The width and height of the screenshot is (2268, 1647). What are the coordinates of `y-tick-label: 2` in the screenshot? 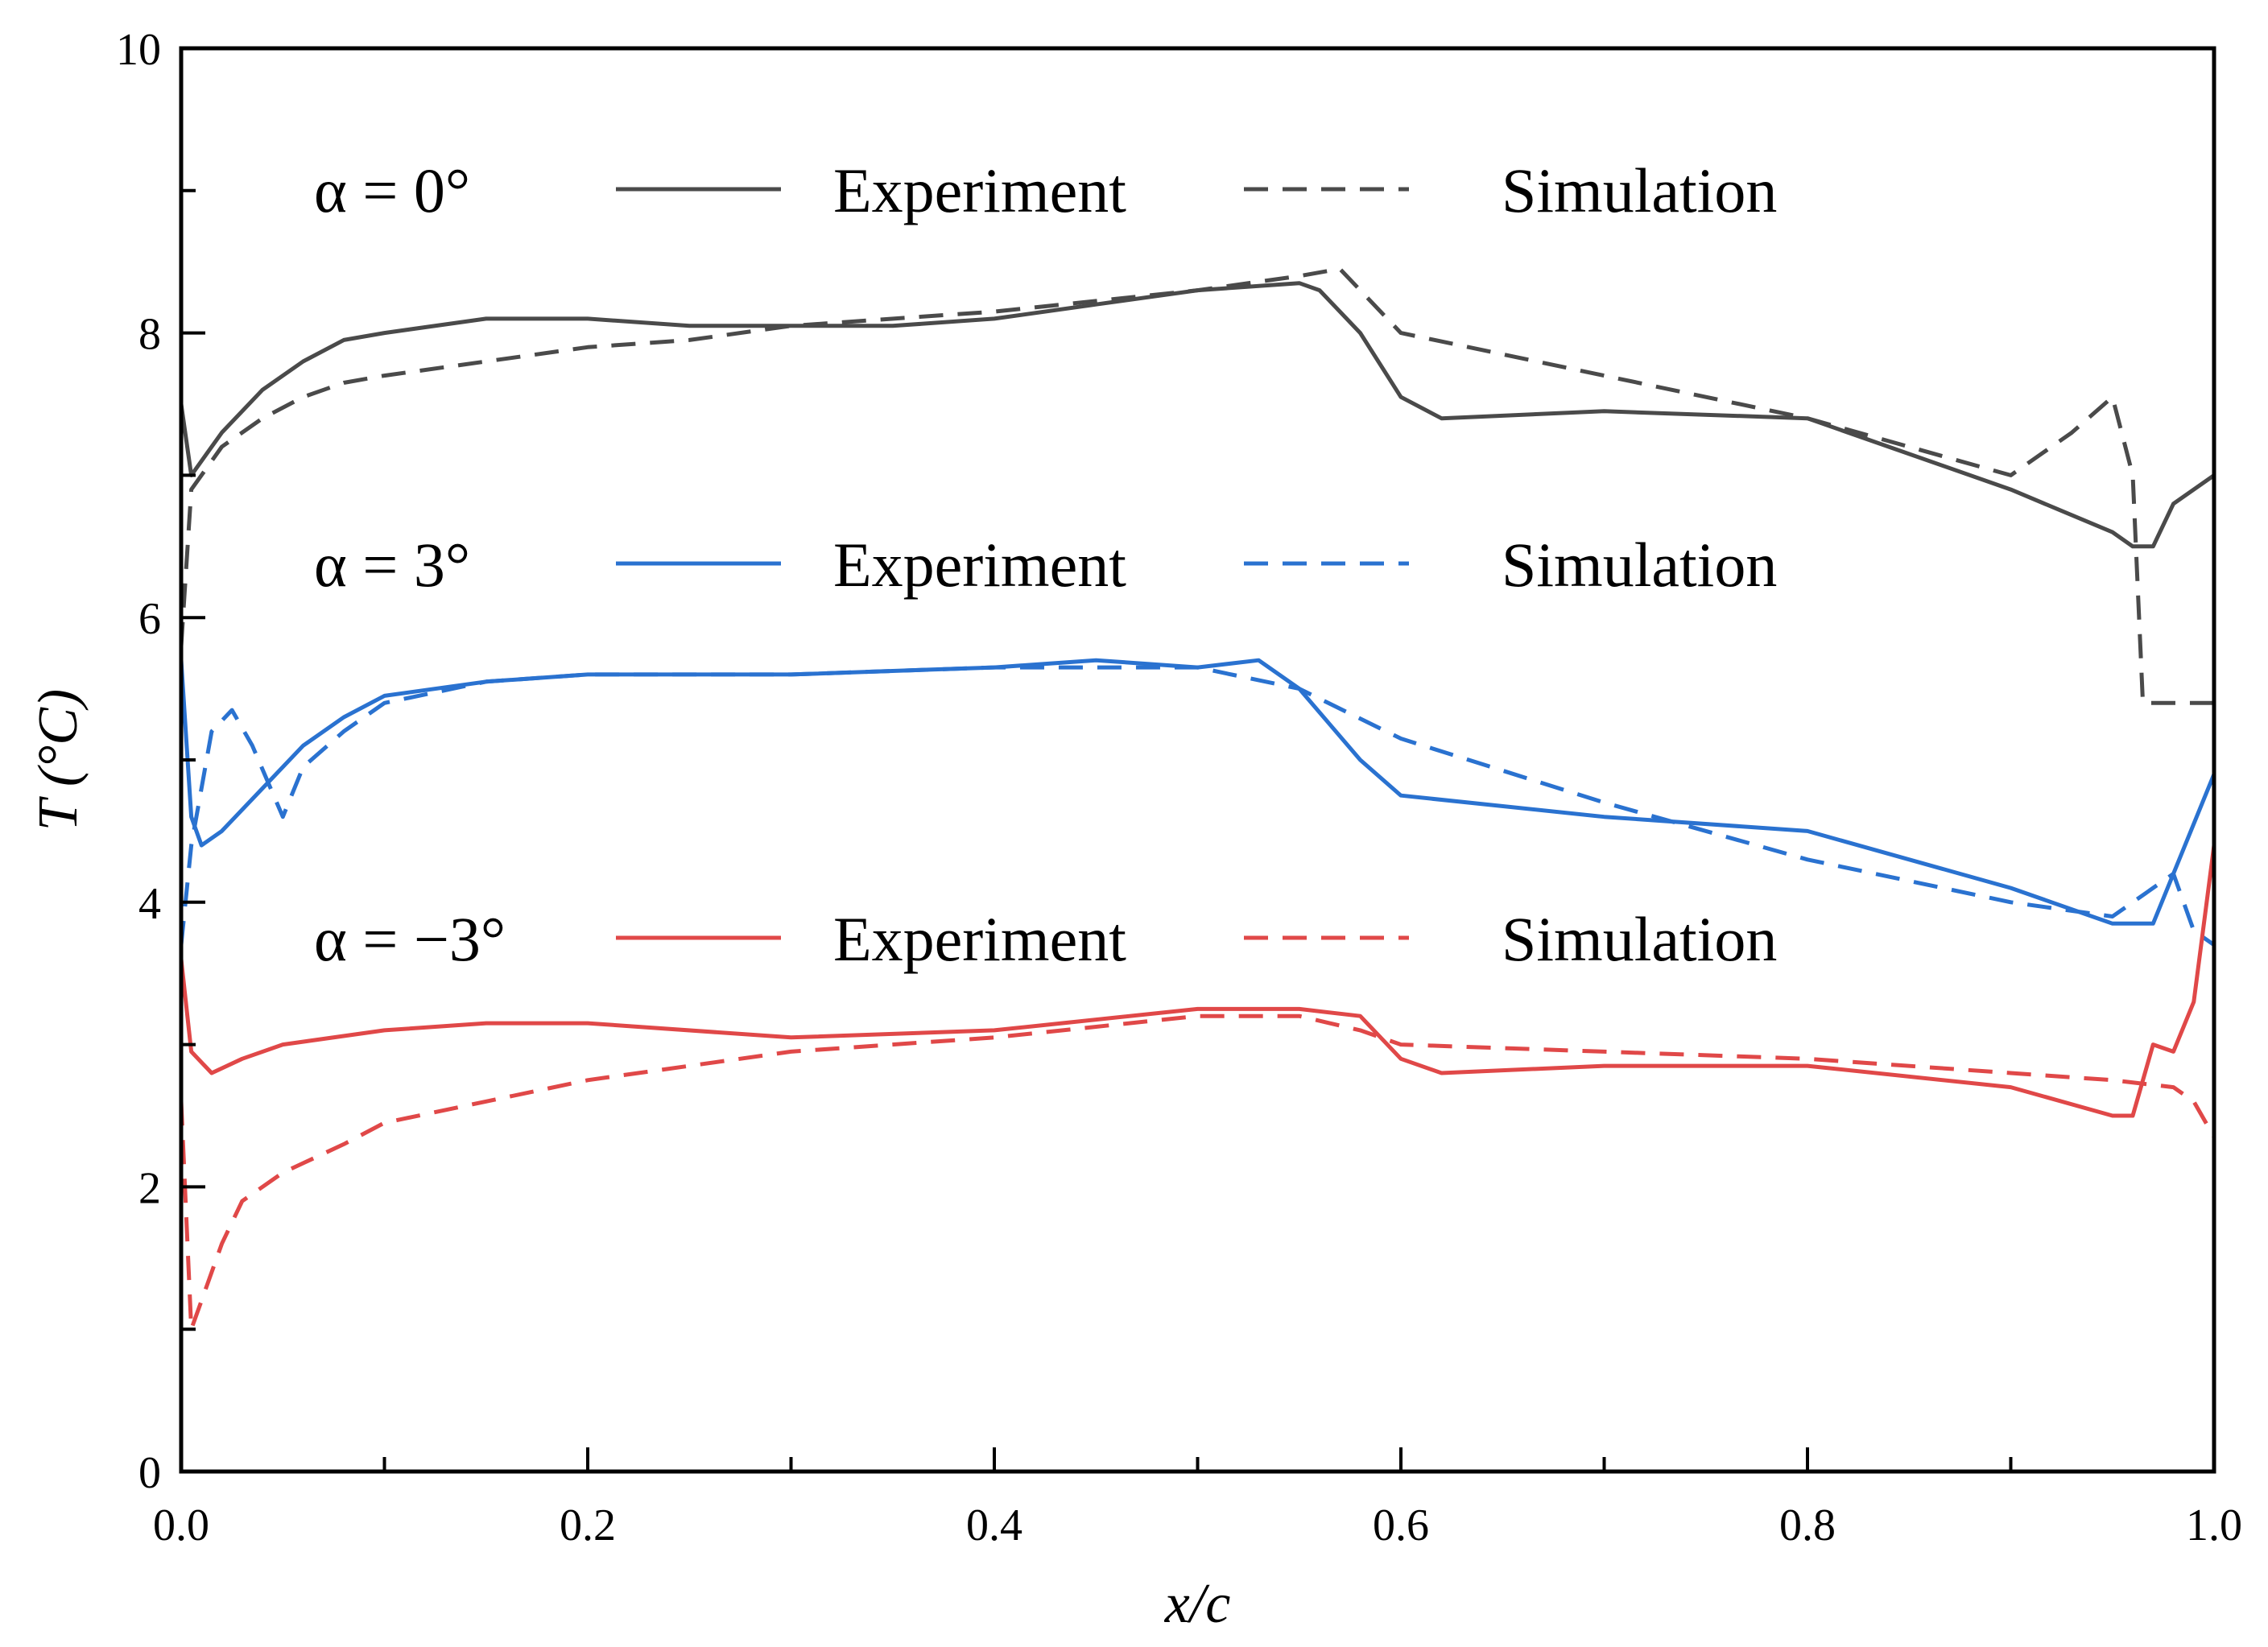 It's located at (150, 1188).